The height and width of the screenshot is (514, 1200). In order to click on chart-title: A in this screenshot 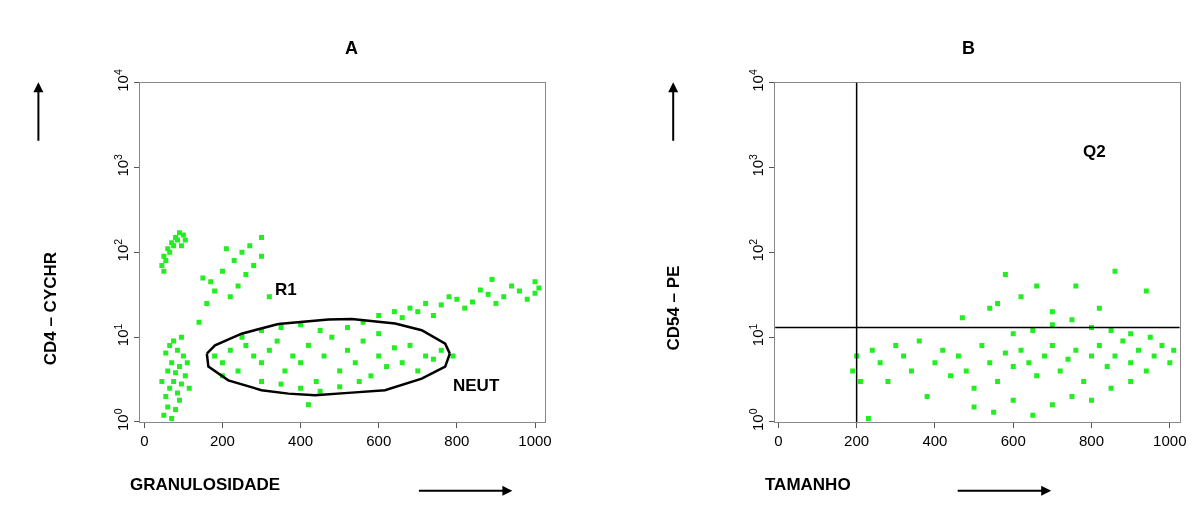, I will do `click(351, 48)`.